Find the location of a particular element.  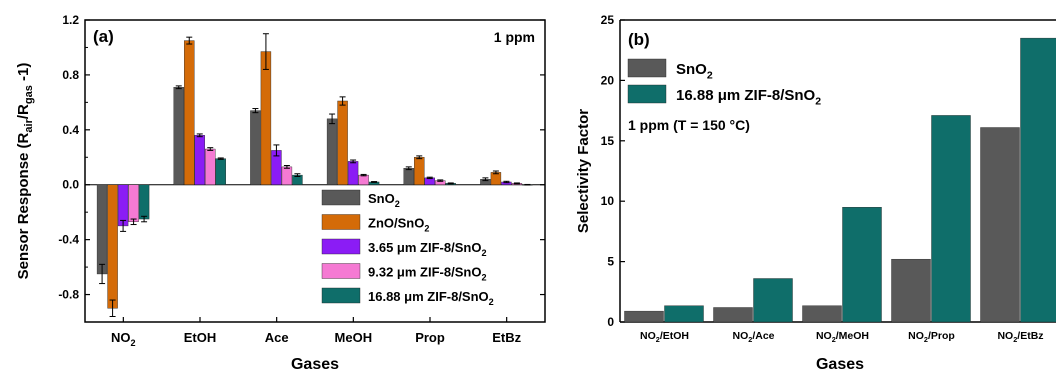

y-tick-label: 5 is located at coordinates (610, 262).